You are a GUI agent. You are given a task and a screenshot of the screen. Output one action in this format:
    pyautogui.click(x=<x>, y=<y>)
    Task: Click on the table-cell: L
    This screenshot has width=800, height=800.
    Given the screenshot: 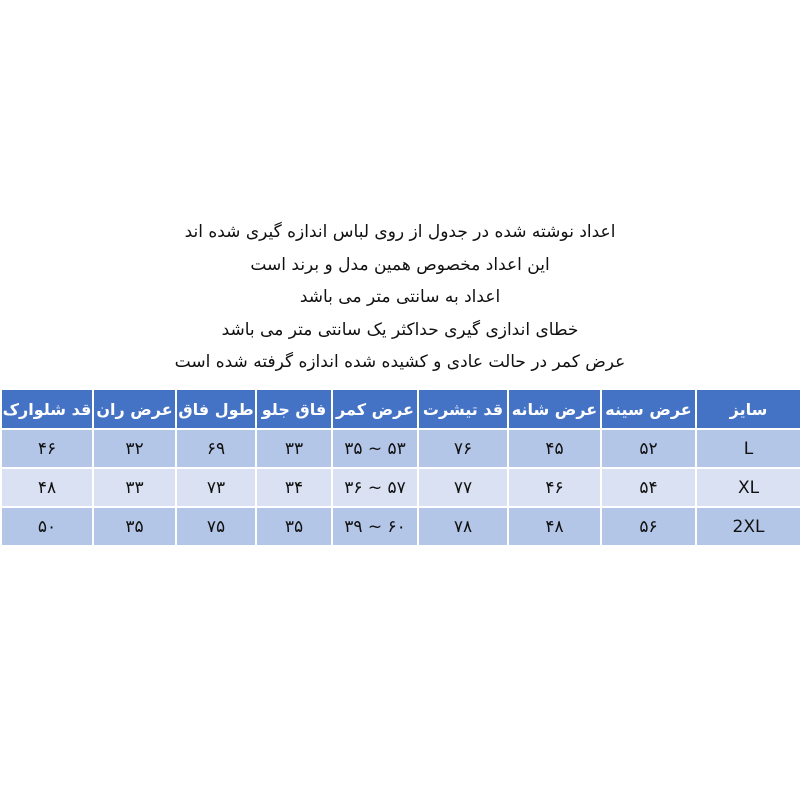 What is the action you would take?
    pyautogui.click(x=747, y=448)
    